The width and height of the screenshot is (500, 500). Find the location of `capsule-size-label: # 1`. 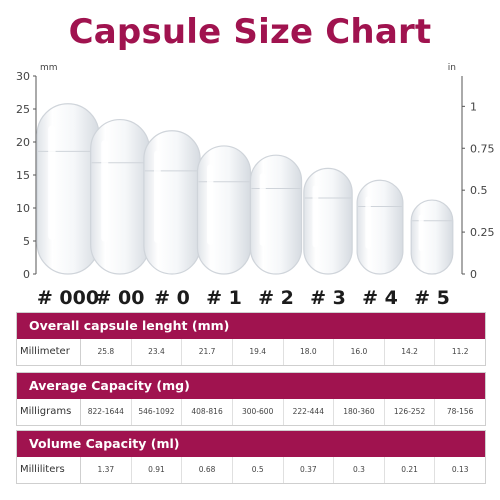

capsule-size-label: # 1 is located at coordinates (224, 298).